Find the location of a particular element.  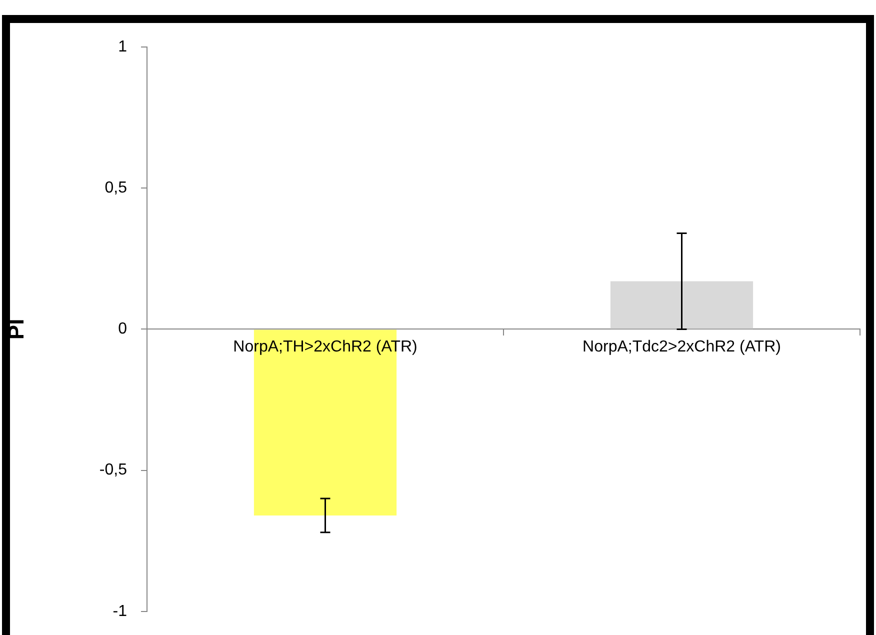

x-tick-label: NorpA;Tdc2>2xChR2 (ATR) is located at coordinates (681, 347).